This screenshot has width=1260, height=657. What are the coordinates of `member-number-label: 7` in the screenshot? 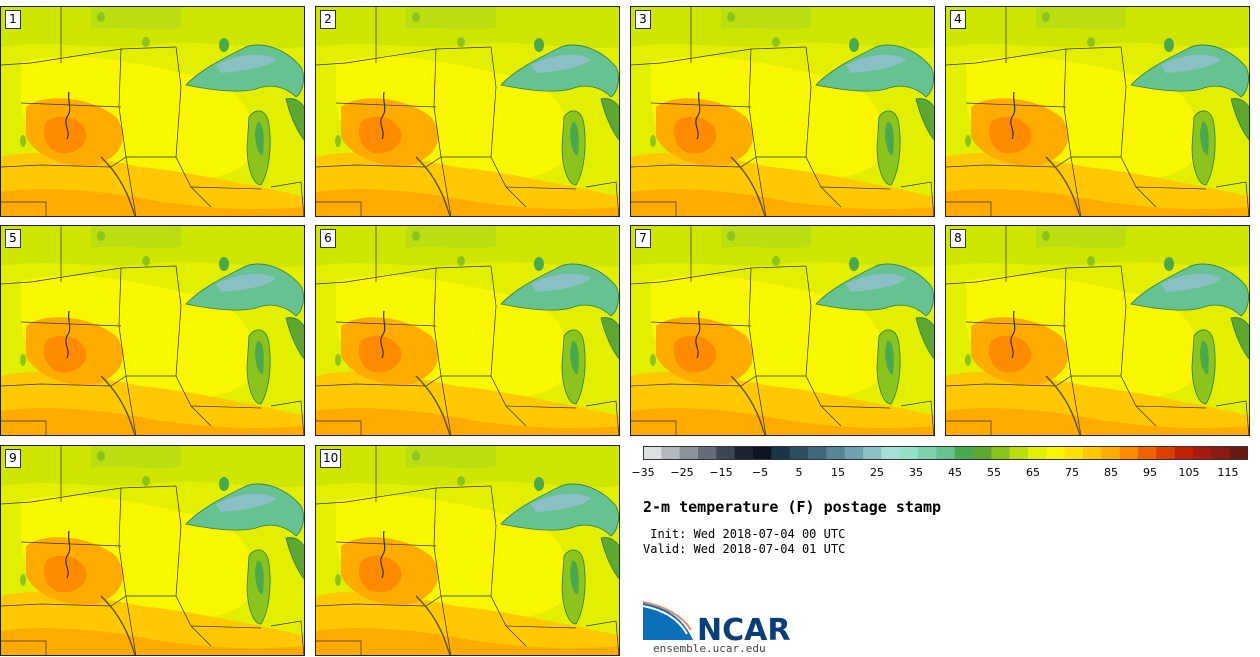 It's located at (643, 238).